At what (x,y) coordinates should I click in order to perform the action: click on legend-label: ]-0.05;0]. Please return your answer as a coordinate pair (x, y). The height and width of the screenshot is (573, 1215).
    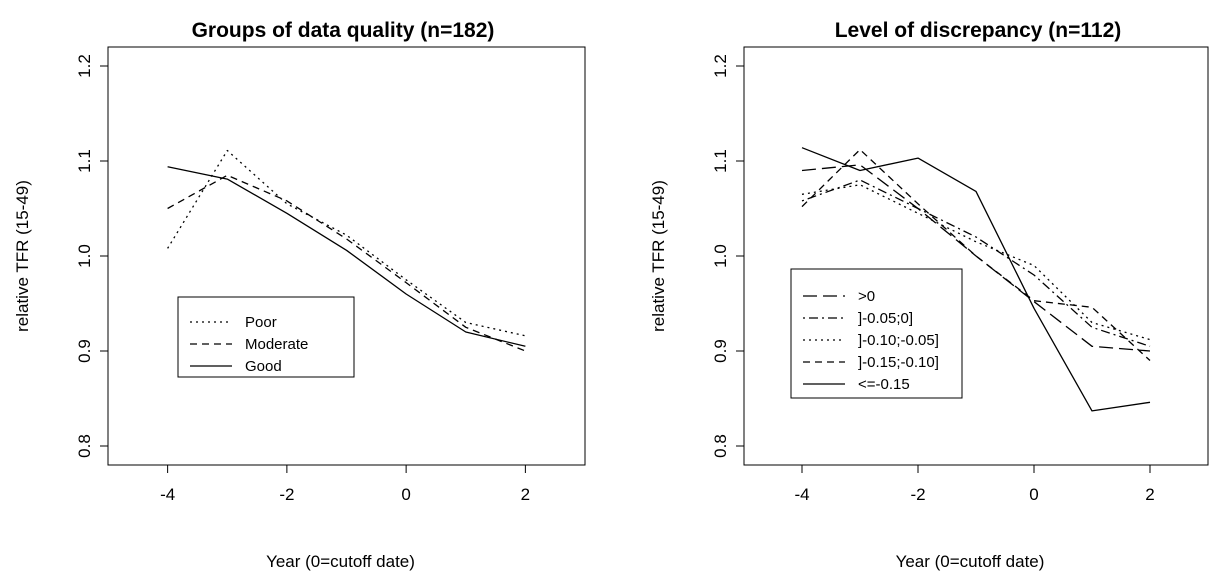
    Looking at the image, I should click on (885, 318).